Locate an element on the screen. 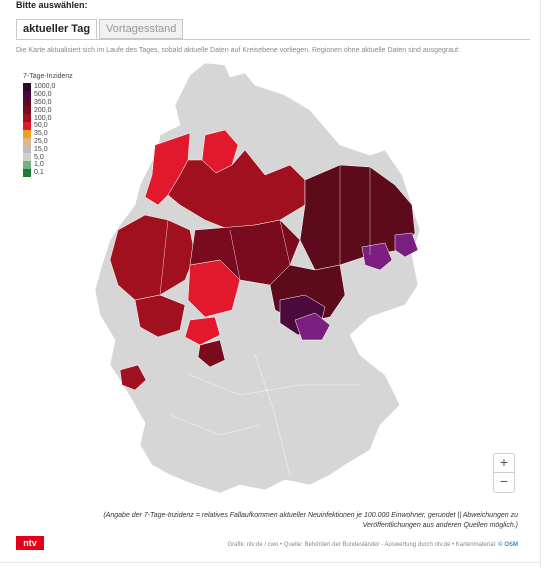 Image resolution: width=556 pixels, height=568 pixels. legend-item: 1000,0 is located at coordinates (48, 87).